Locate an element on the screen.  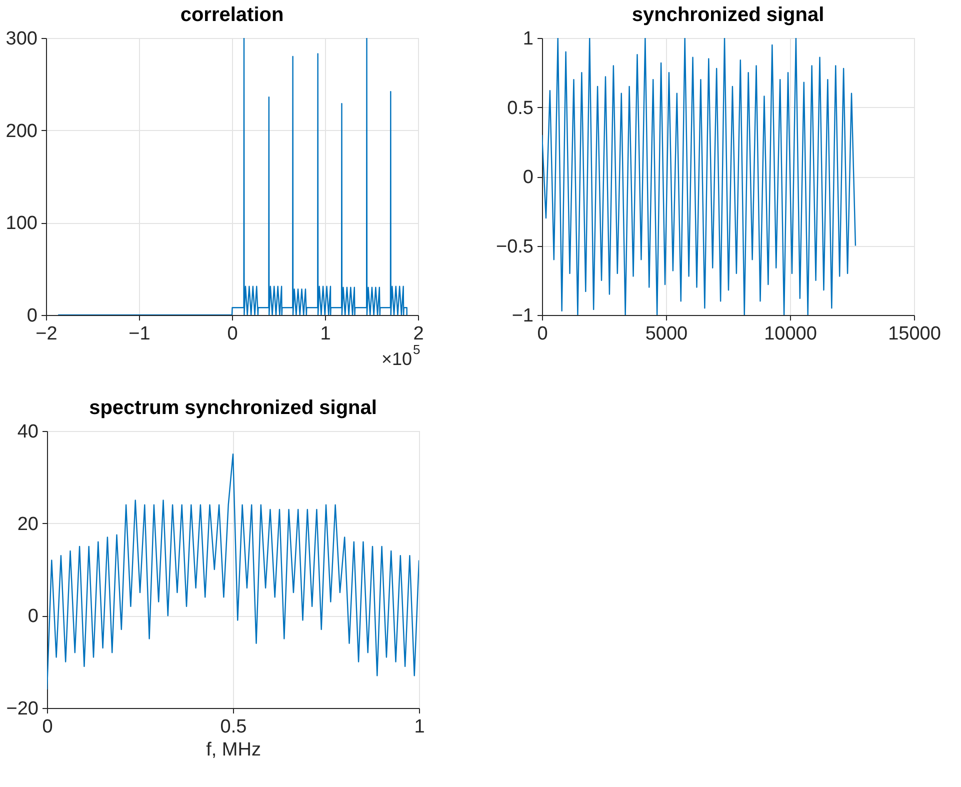
x-tick-label: 0.5 is located at coordinates (233, 727).